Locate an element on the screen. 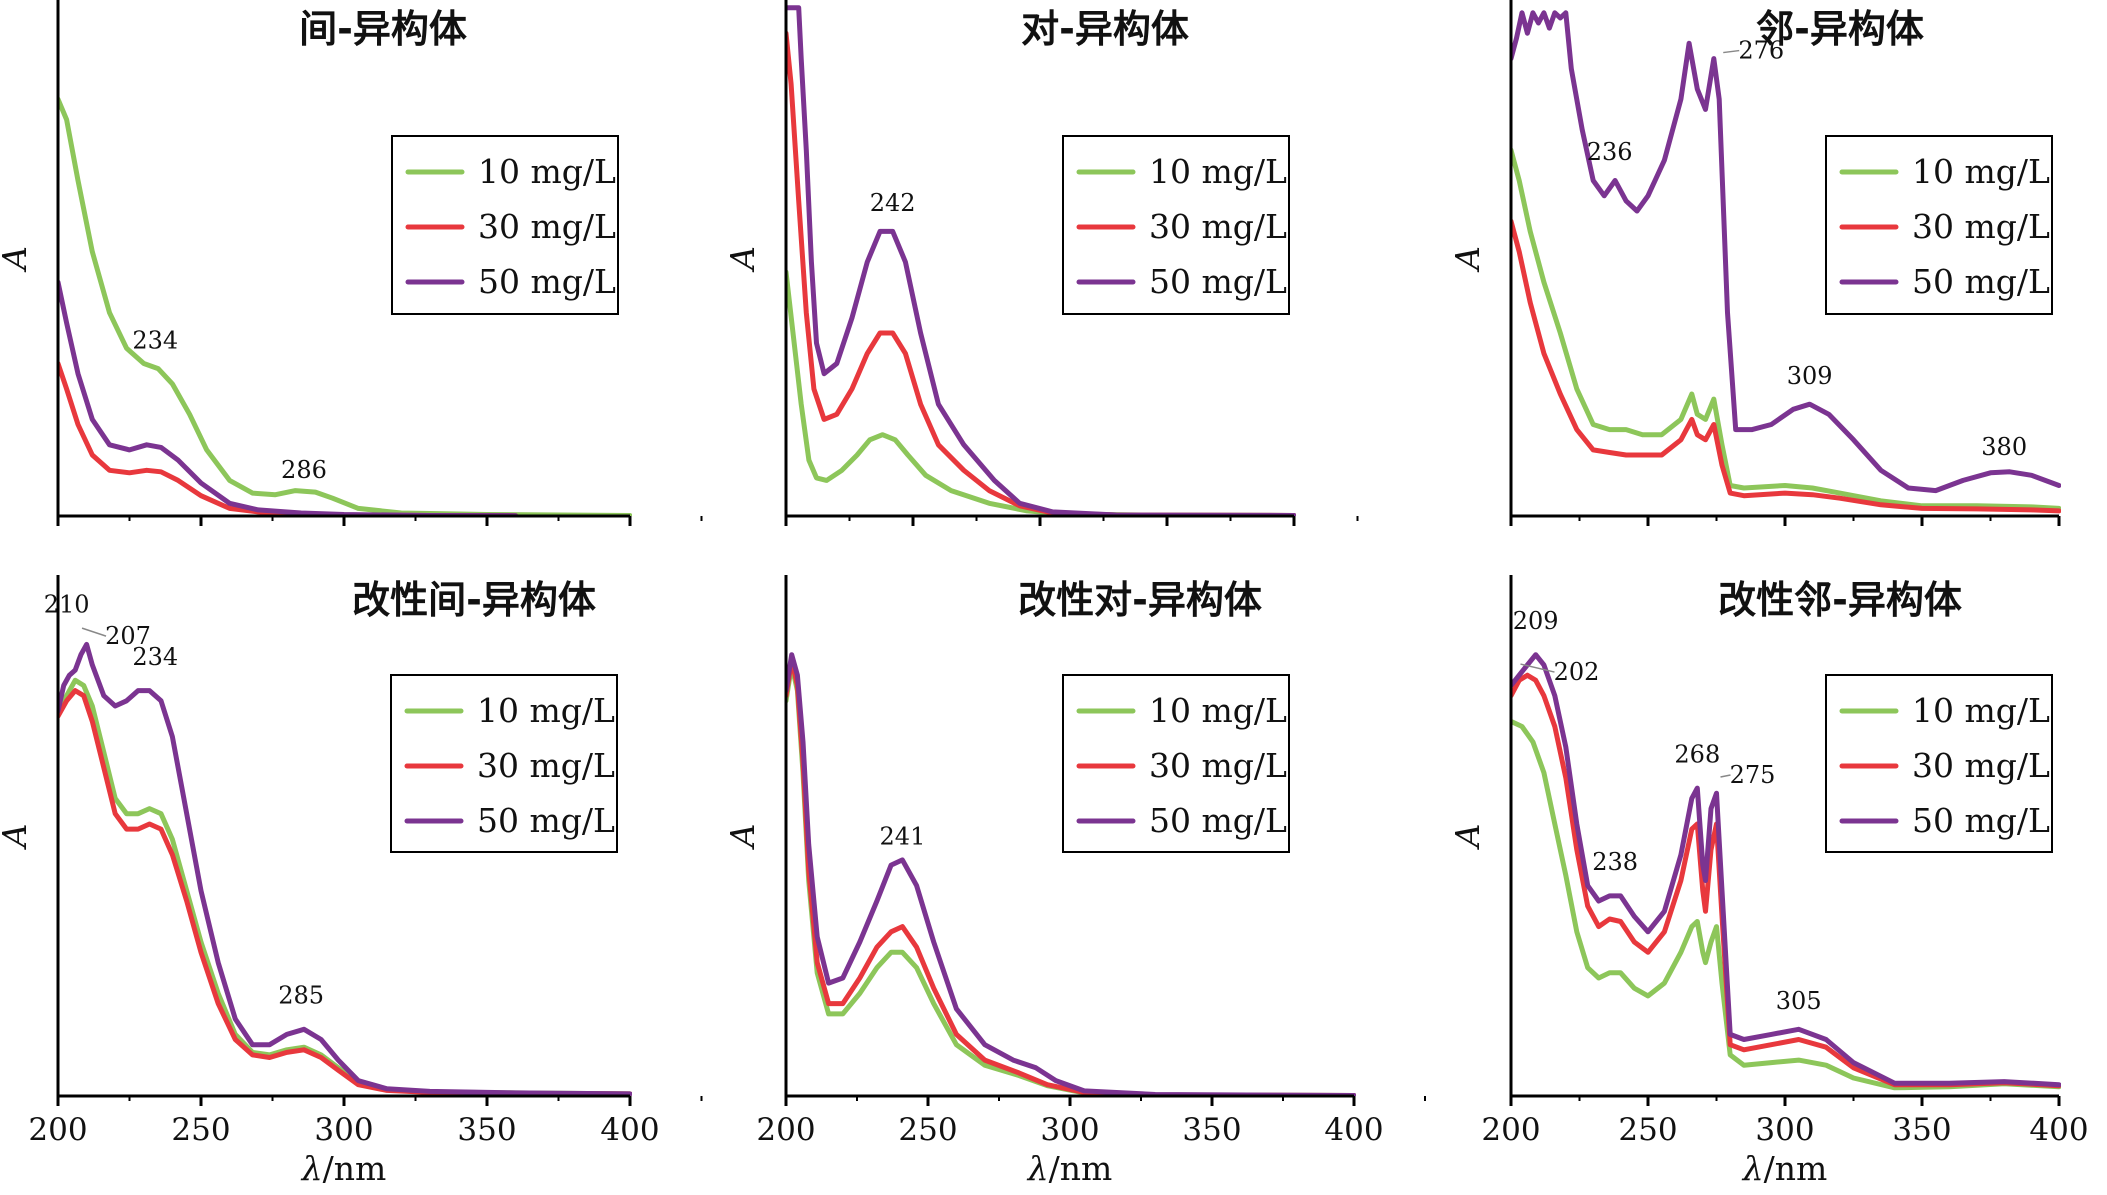 This screenshot has width=2107, height=1195. peak-label: 236 is located at coordinates (1610, 152).